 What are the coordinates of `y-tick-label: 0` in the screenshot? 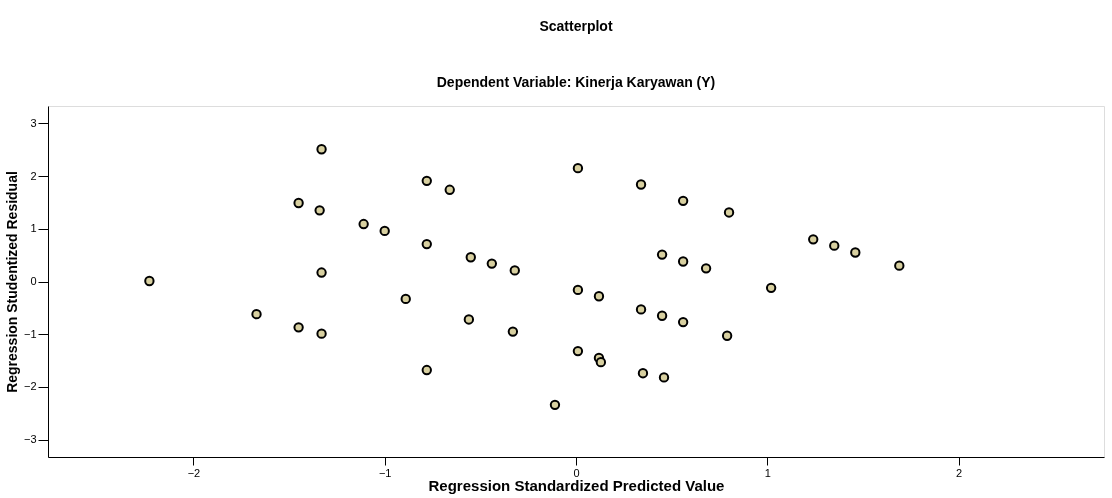 It's located at (33, 281).